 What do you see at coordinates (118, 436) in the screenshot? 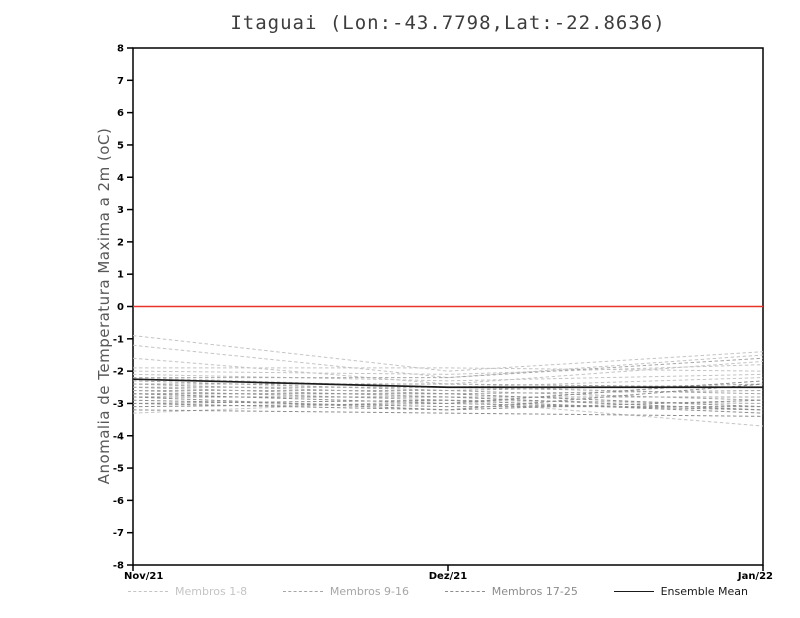
I see `y-tick-label: -4` at bounding box center [118, 436].